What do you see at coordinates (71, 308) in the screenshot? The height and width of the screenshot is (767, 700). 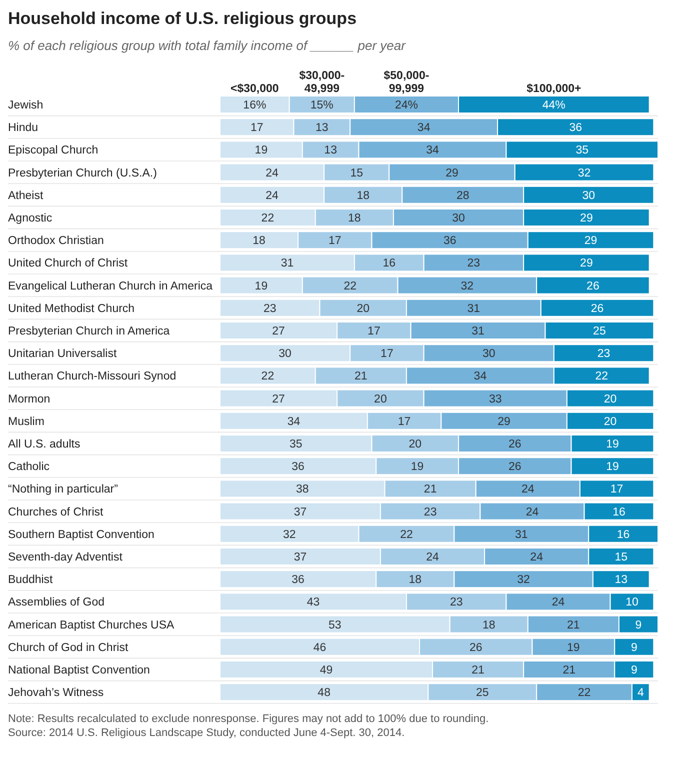 I see `y-tick-label: United Methodist Church` at bounding box center [71, 308].